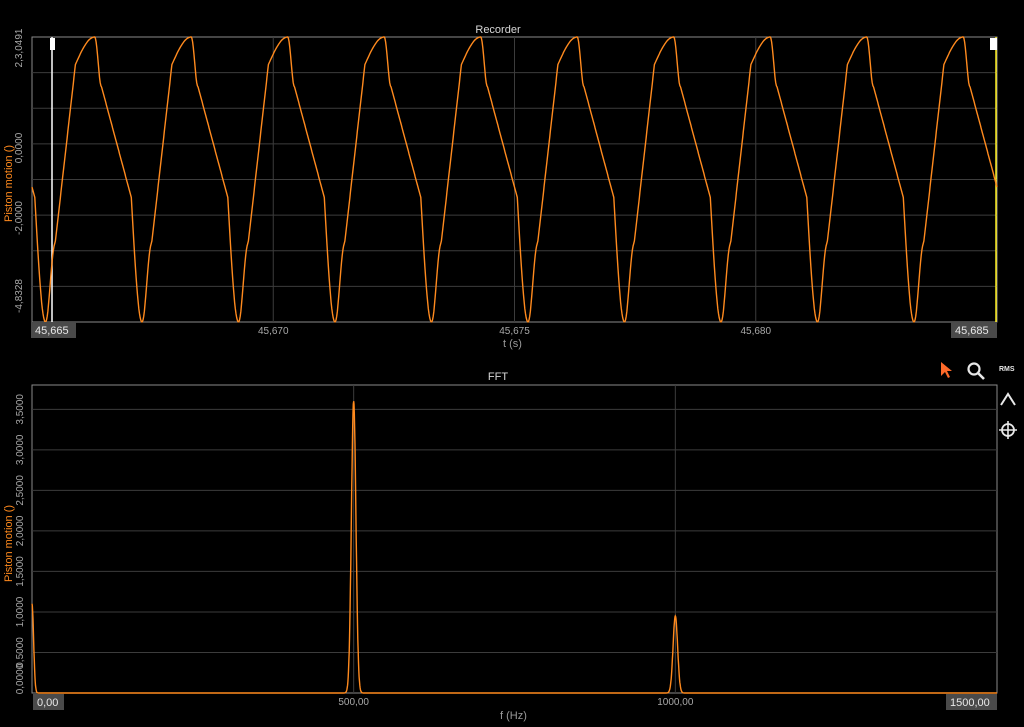 The height and width of the screenshot is (727, 1024). What do you see at coordinates (513, 716) in the screenshot?
I see `fft-xlabel: f (Hz)` at bounding box center [513, 716].